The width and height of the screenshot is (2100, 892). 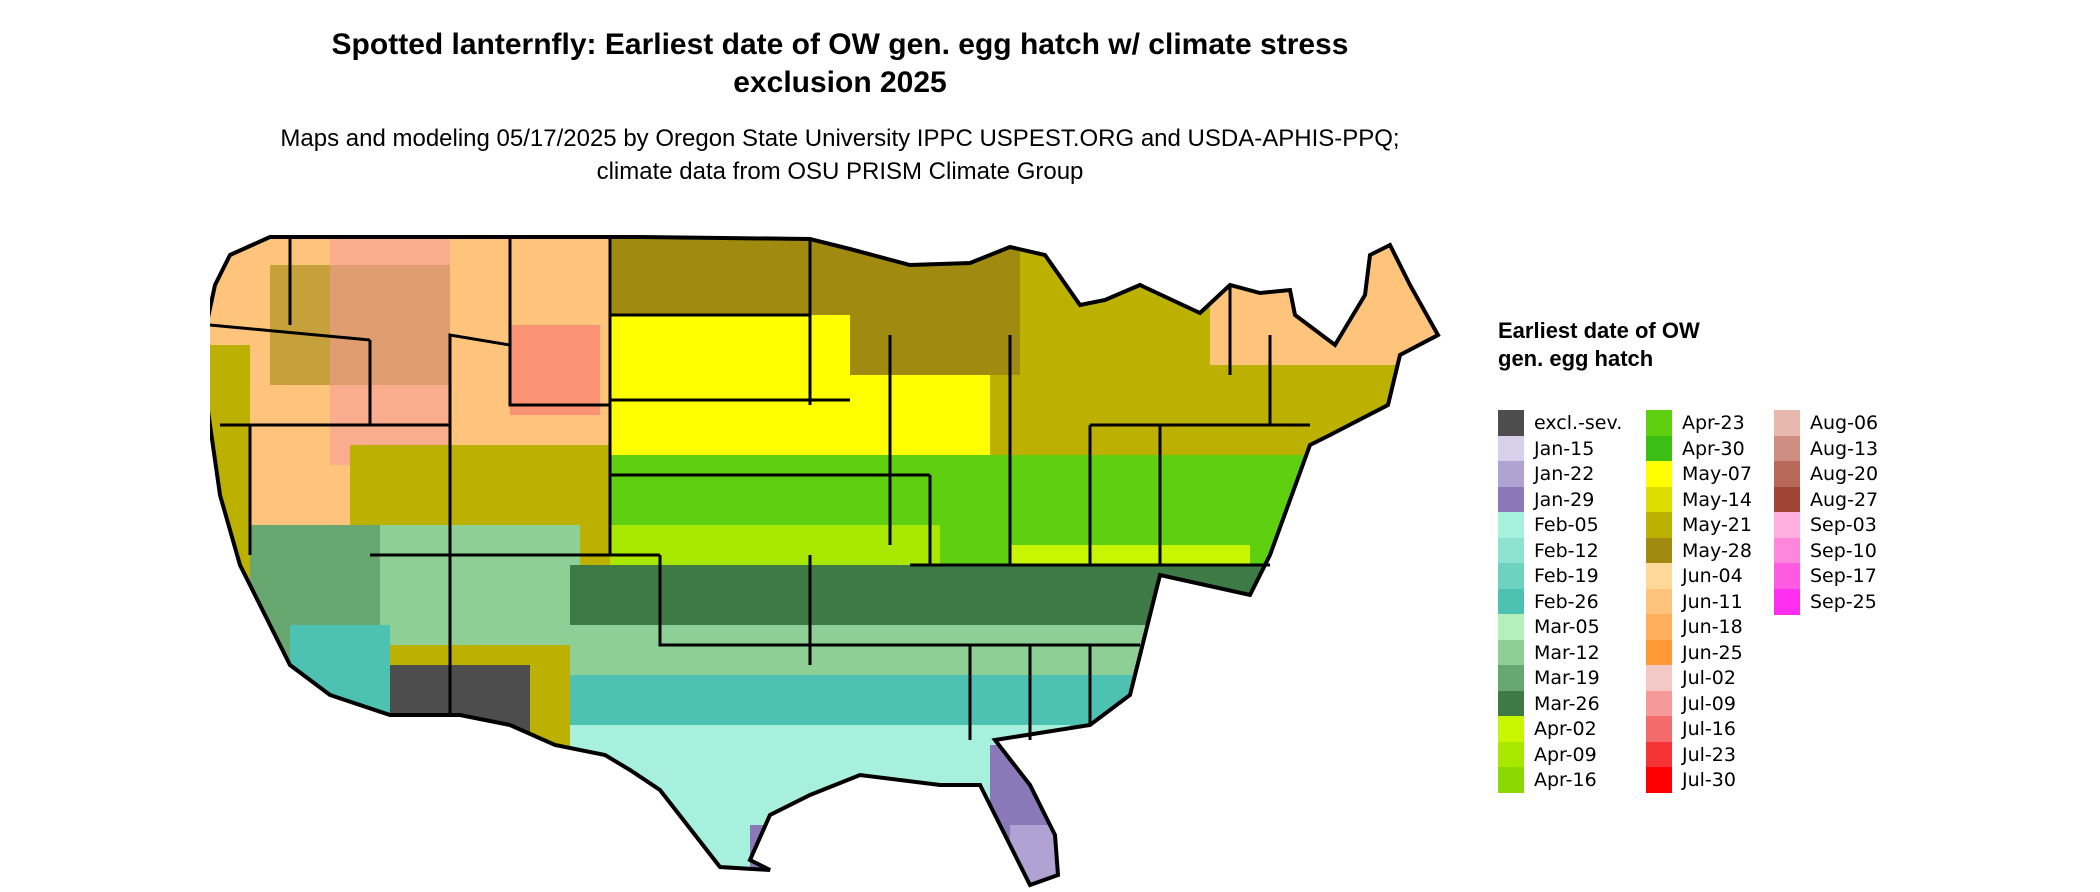 What do you see at coordinates (1565, 729) in the screenshot?
I see `legend-label: Apr-02` at bounding box center [1565, 729].